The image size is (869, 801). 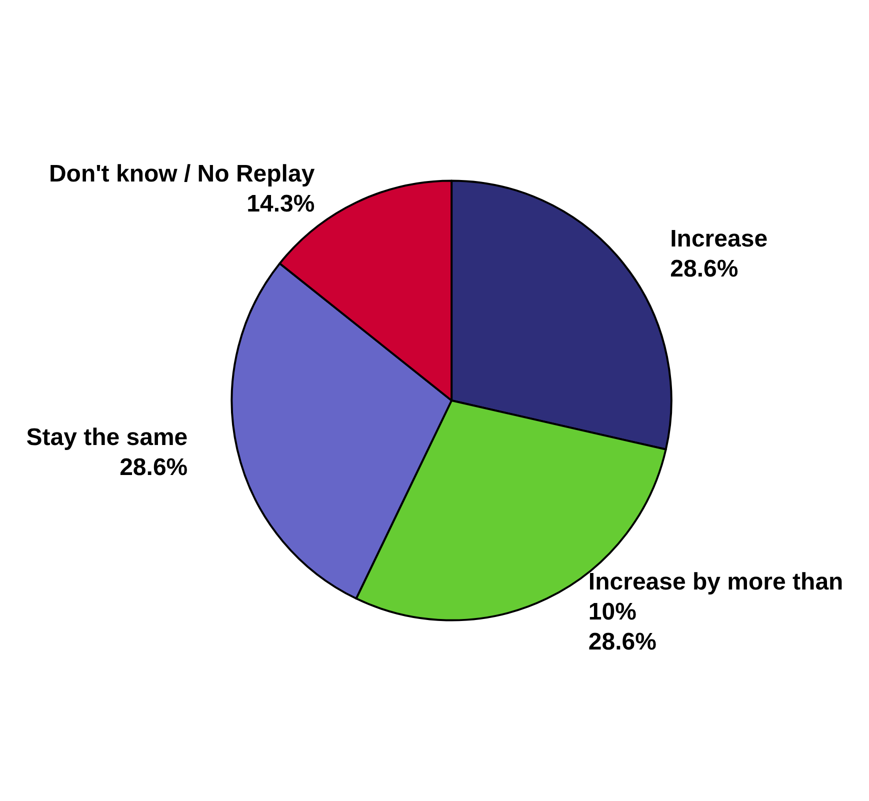 What do you see at coordinates (719, 239) in the screenshot?
I see `slice-label: Increase` at bounding box center [719, 239].